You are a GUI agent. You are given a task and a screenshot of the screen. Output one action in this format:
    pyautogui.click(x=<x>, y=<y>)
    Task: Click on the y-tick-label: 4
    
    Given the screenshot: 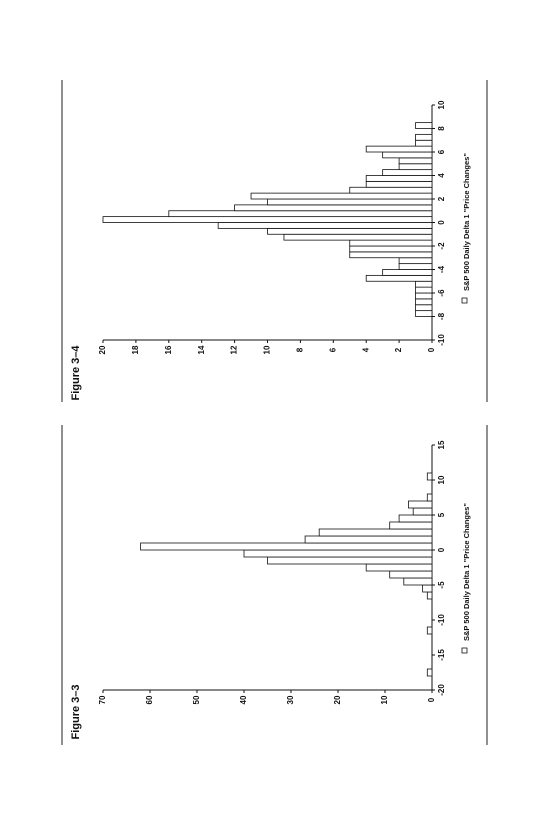 What is the action you would take?
    pyautogui.click(x=365, y=349)
    